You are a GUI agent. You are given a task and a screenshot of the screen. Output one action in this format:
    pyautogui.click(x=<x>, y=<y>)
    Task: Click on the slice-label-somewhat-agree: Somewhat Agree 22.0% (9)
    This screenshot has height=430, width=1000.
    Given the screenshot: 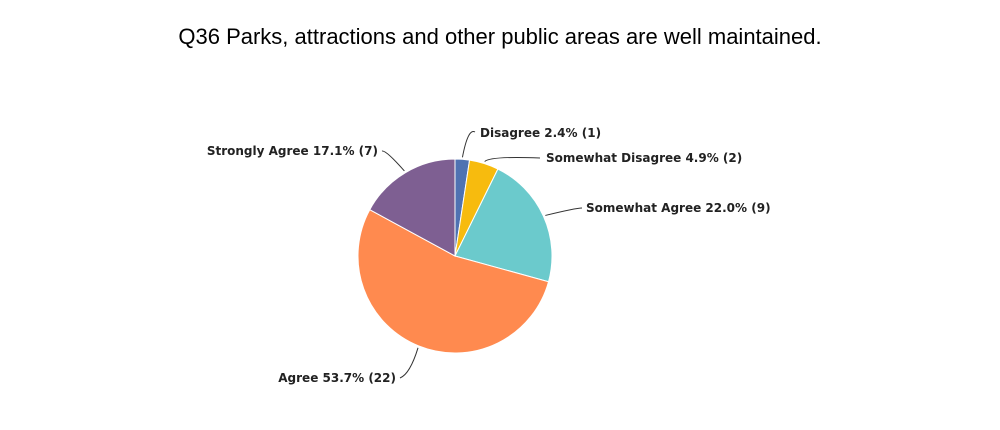 What is the action you would take?
    pyautogui.click(x=678, y=208)
    